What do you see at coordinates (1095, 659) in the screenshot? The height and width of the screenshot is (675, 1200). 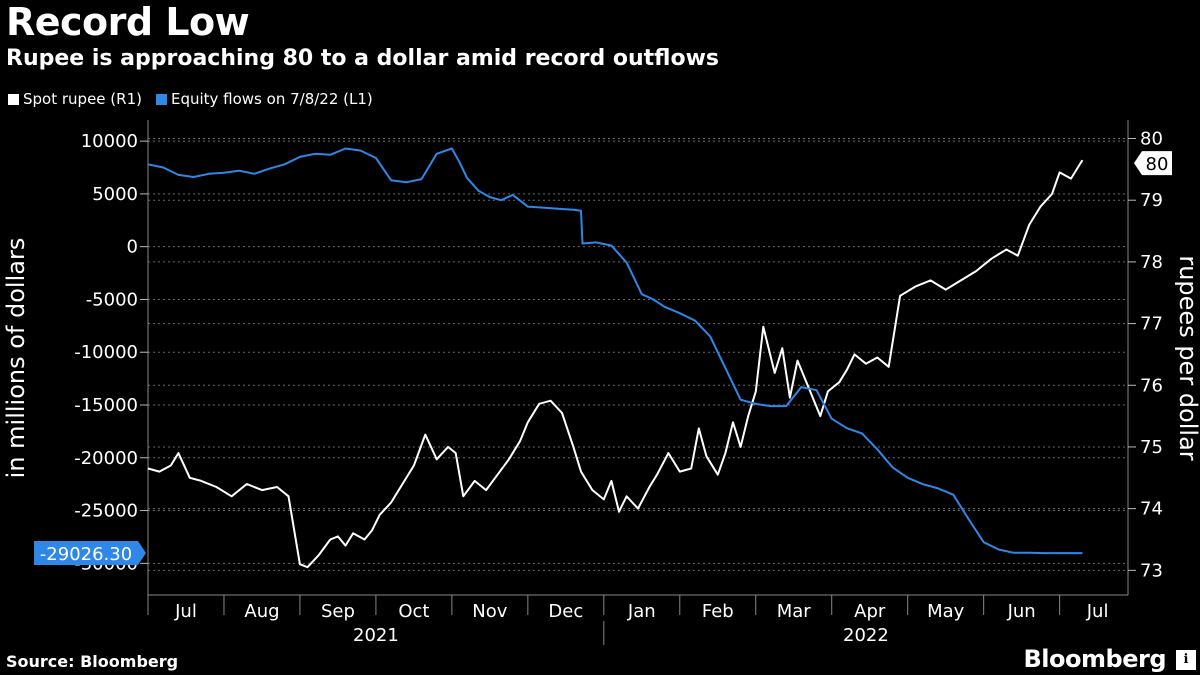 I see `bloomberg-logo: Bloomberg` at bounding box center [1095, 659].